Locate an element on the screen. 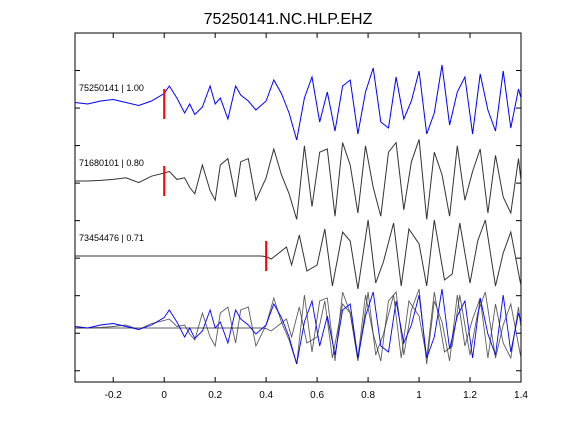 The width and height of the screenshot is (576, 432). x-tick-label: 0 is located at coordinates (164, 395).